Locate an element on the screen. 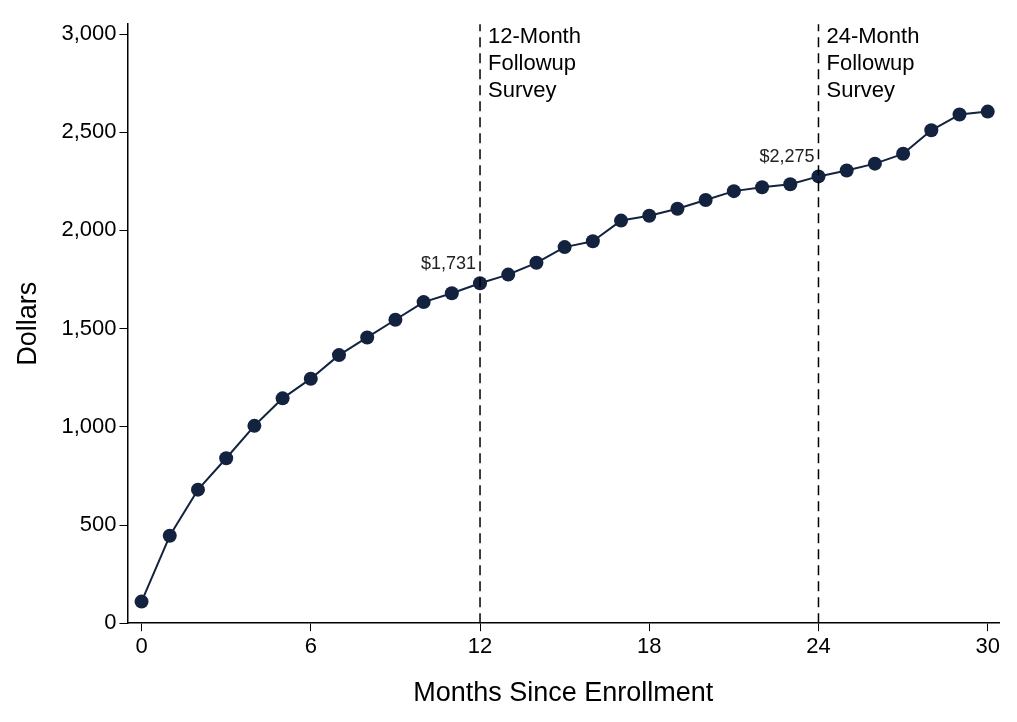 Image resolution: width=1017 pixels, height=722 pixels. x-tick-label: 24 is located at coordinates (818, 646).